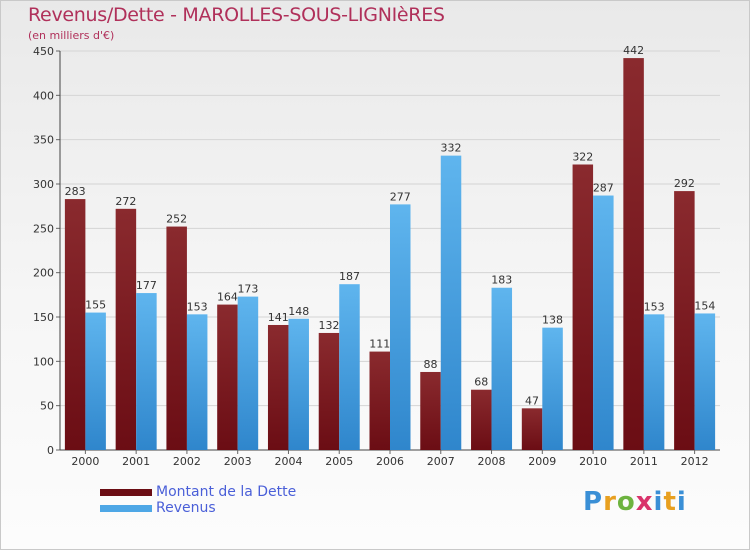 Image resolution: width=750 pixels, height=550 pixels. Describe the element at coordinates (610, 502) in the screenshot. I see `logo-letter: r` at that location.